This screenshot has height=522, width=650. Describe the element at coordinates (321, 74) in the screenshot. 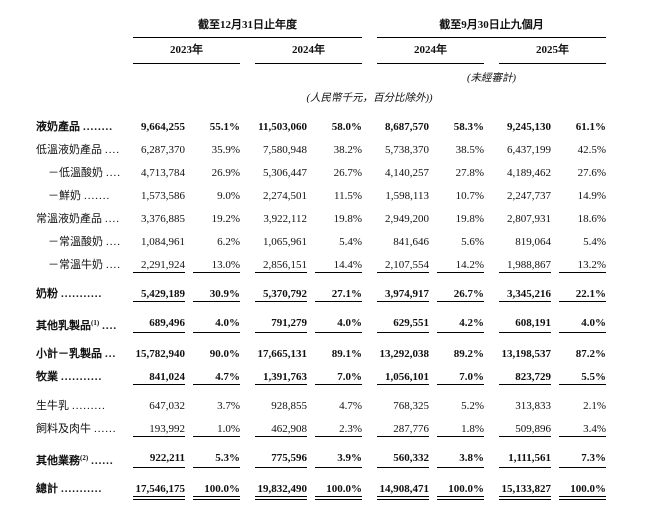

I see `header-unaudited-row: (未經審計)` at that location.